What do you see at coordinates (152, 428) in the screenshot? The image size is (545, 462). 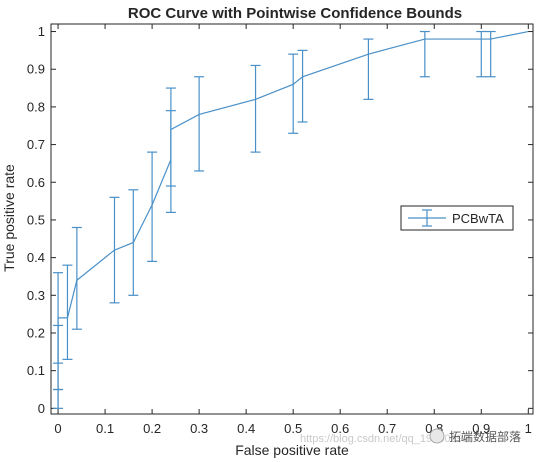 I see `x-tick-label-2: 0.2` at bounding box center [152, 428].